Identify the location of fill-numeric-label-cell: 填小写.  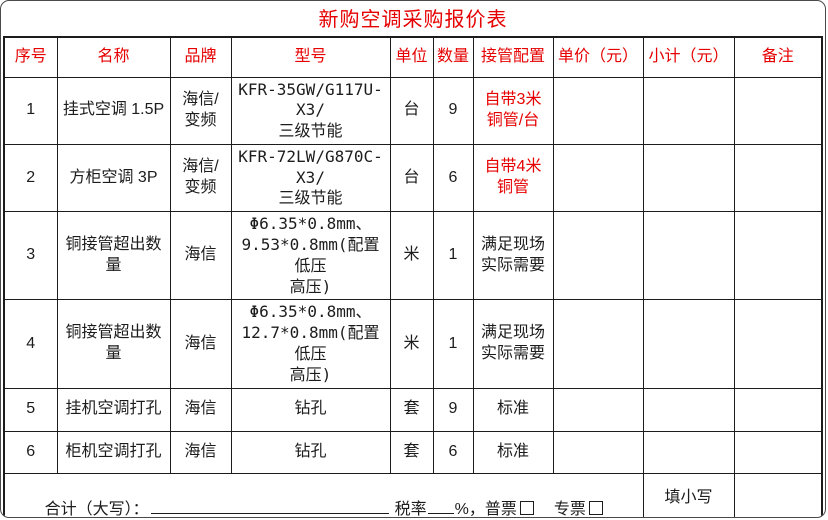
(688, 494).